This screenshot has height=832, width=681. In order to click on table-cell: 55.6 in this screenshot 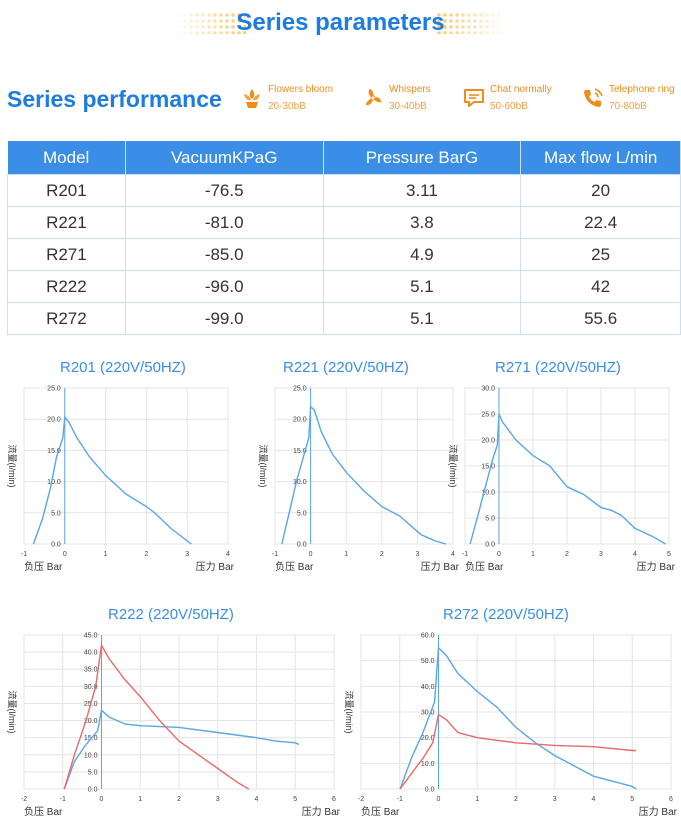, I will do `click(600, 318)`.